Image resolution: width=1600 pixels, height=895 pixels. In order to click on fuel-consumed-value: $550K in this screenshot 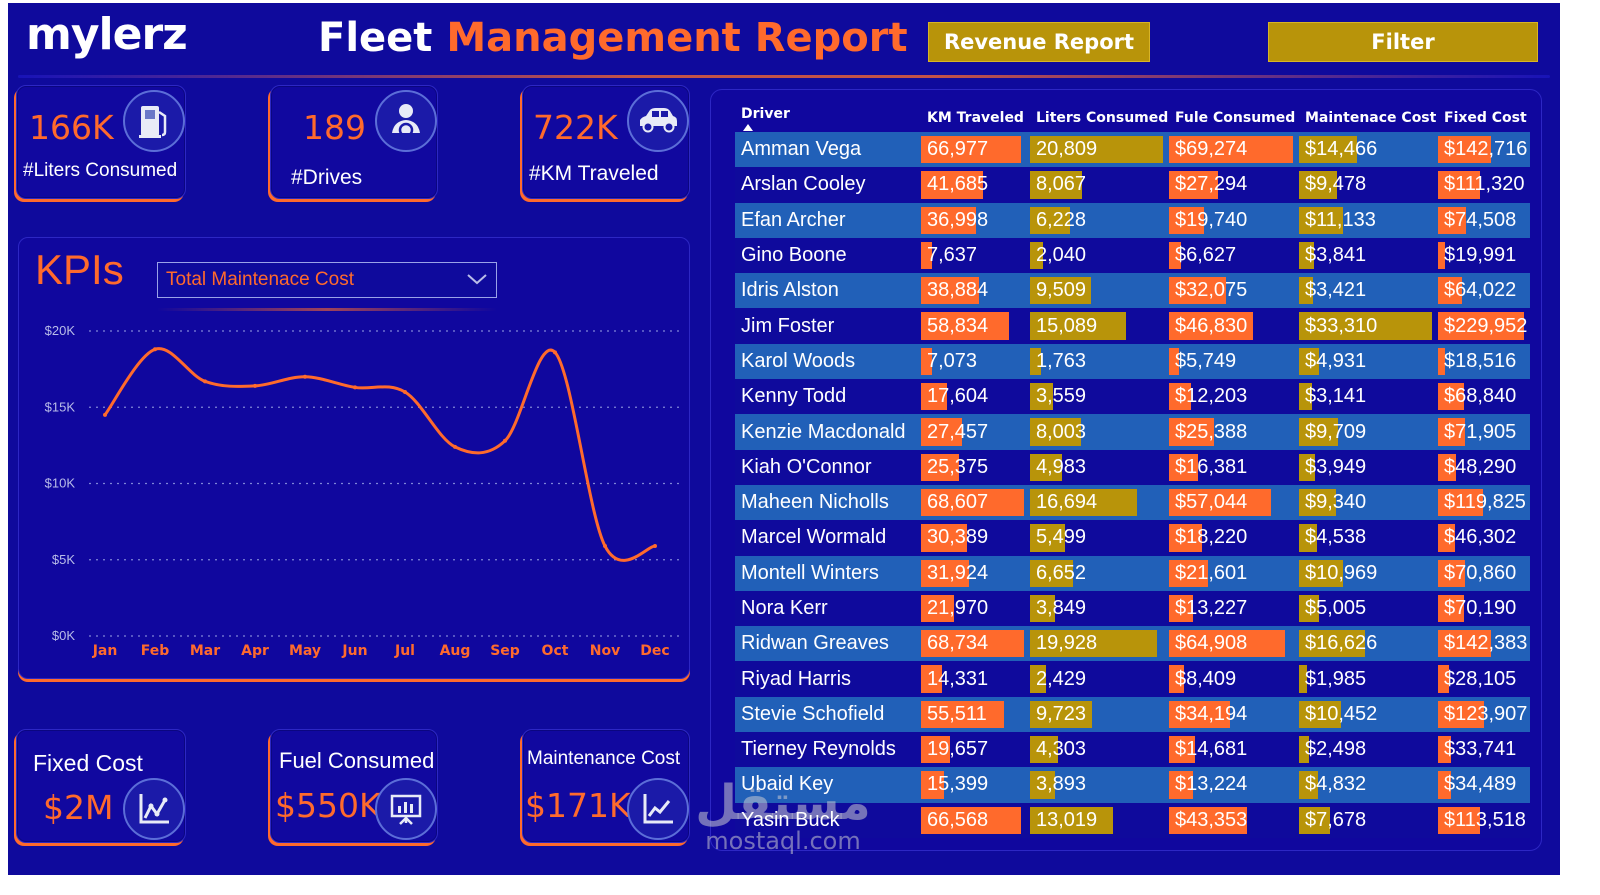, I will do `click(328, 805)`.